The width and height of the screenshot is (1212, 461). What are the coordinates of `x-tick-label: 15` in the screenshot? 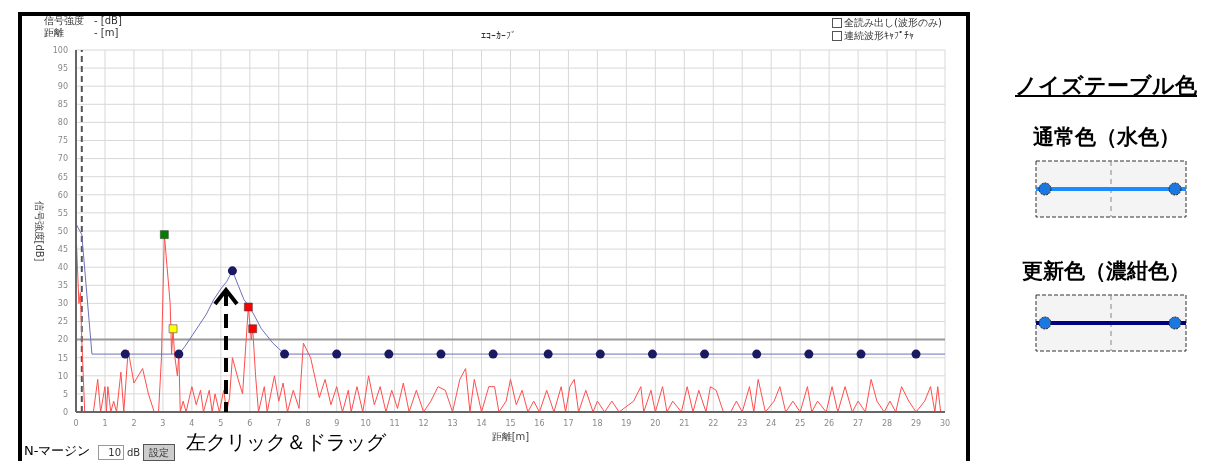 It's located at (510, 423).